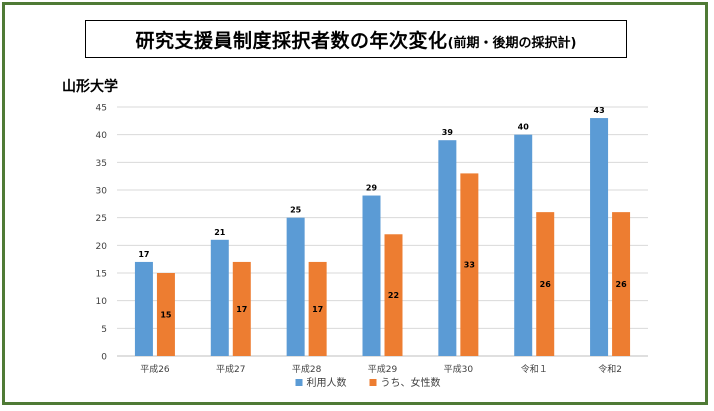 The width and height of the screenshot is (714, 411). What do you see at coordinates (102, 247) in the screenshot?
I see `y-tick-label: 20` at bounding box center [102, 247].